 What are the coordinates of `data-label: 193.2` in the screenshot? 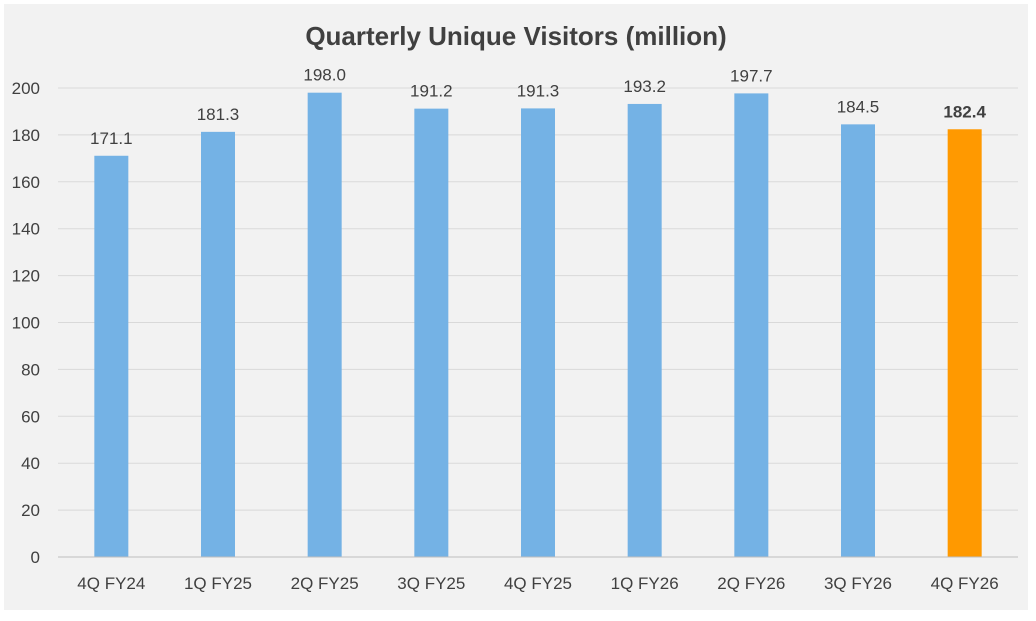 It's located at (644, 86).